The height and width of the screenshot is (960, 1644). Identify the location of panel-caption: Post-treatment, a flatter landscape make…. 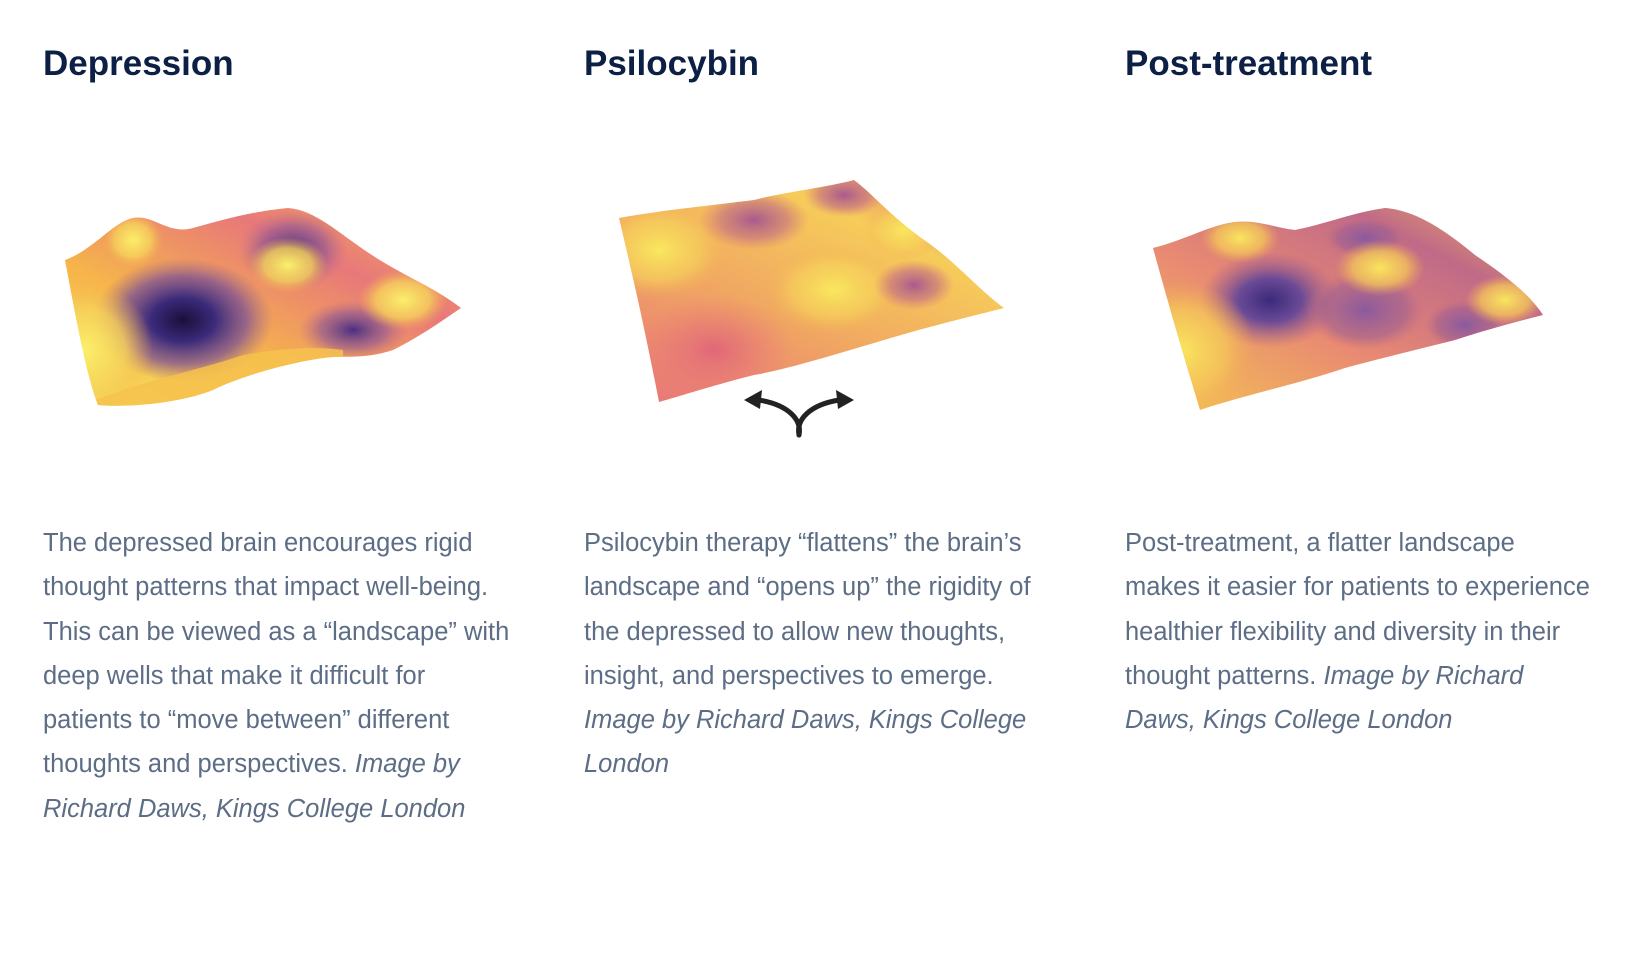
(1360, 631).